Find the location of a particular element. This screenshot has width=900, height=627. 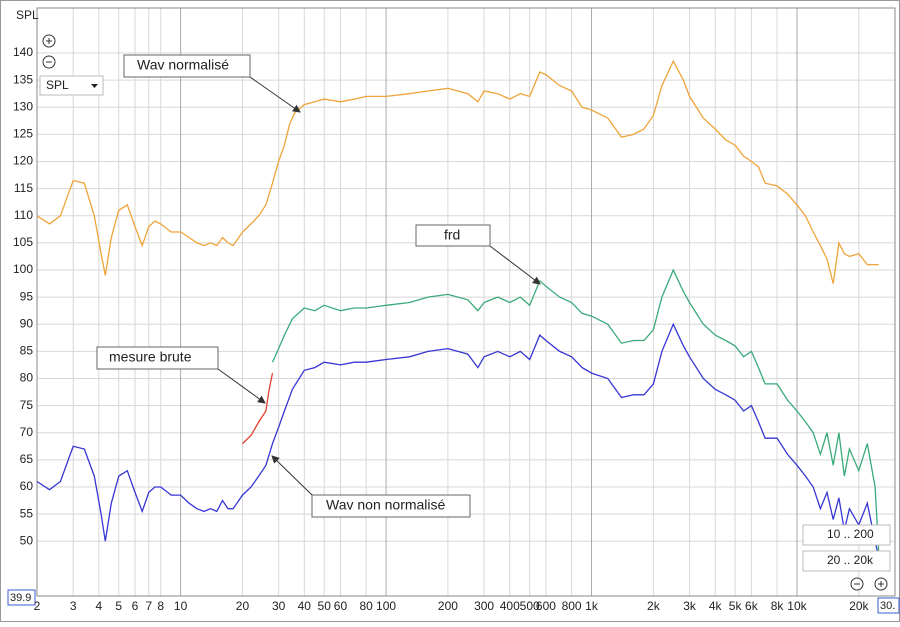

x-tick-label: 7 is located at coordinates (148, 606).